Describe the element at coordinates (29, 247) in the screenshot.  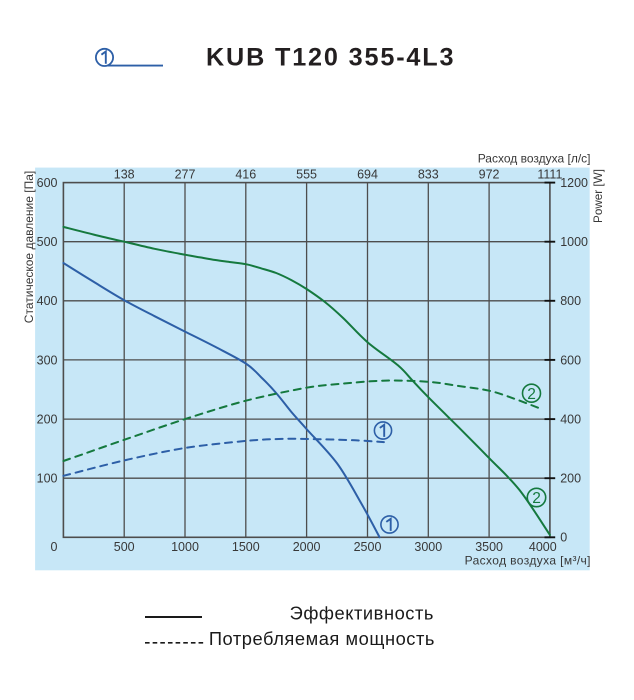
I see `svg-text: Статическое давление [Па]` at that location.